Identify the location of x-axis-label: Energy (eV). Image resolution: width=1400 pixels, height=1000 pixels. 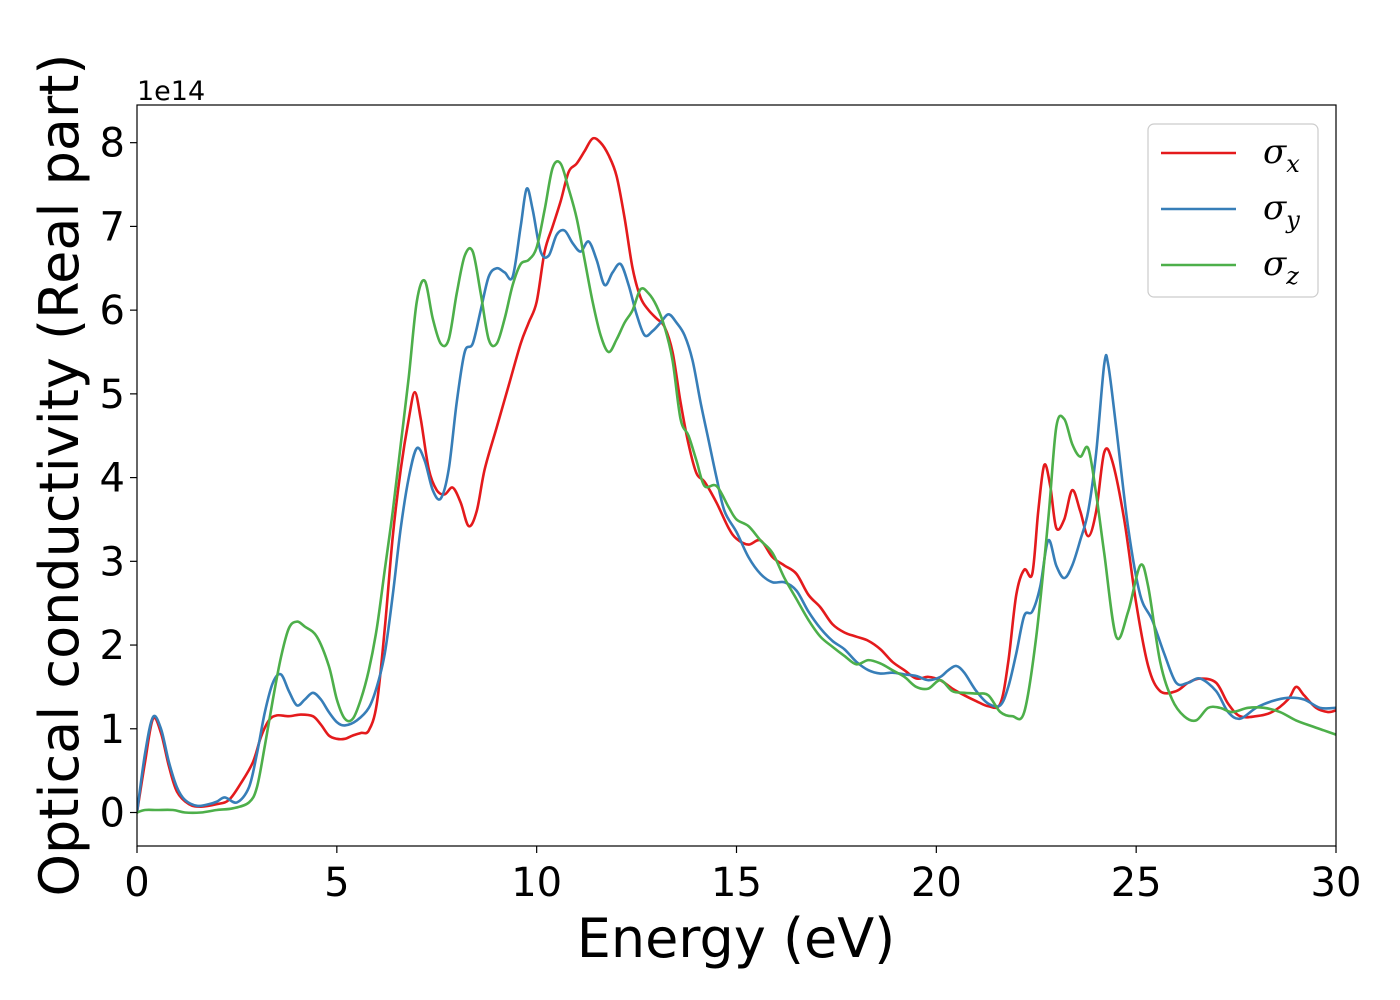
(736, 938).